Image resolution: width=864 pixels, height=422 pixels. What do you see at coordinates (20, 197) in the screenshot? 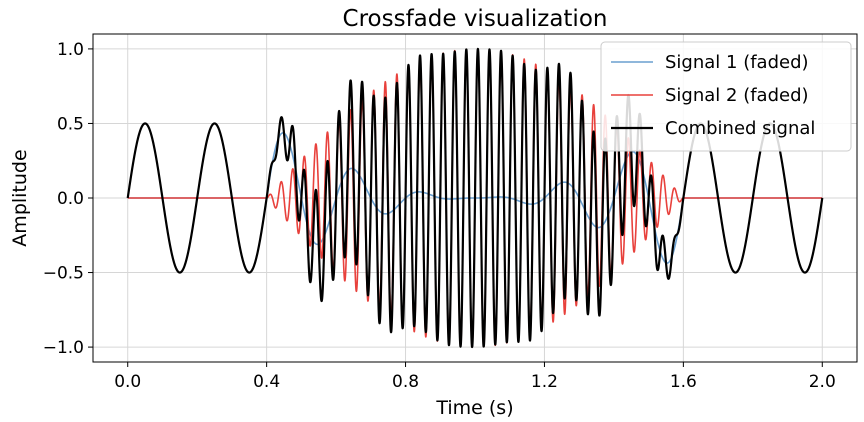
I see `y-axis-label: Amplitude` at bounding box center [20, 197].